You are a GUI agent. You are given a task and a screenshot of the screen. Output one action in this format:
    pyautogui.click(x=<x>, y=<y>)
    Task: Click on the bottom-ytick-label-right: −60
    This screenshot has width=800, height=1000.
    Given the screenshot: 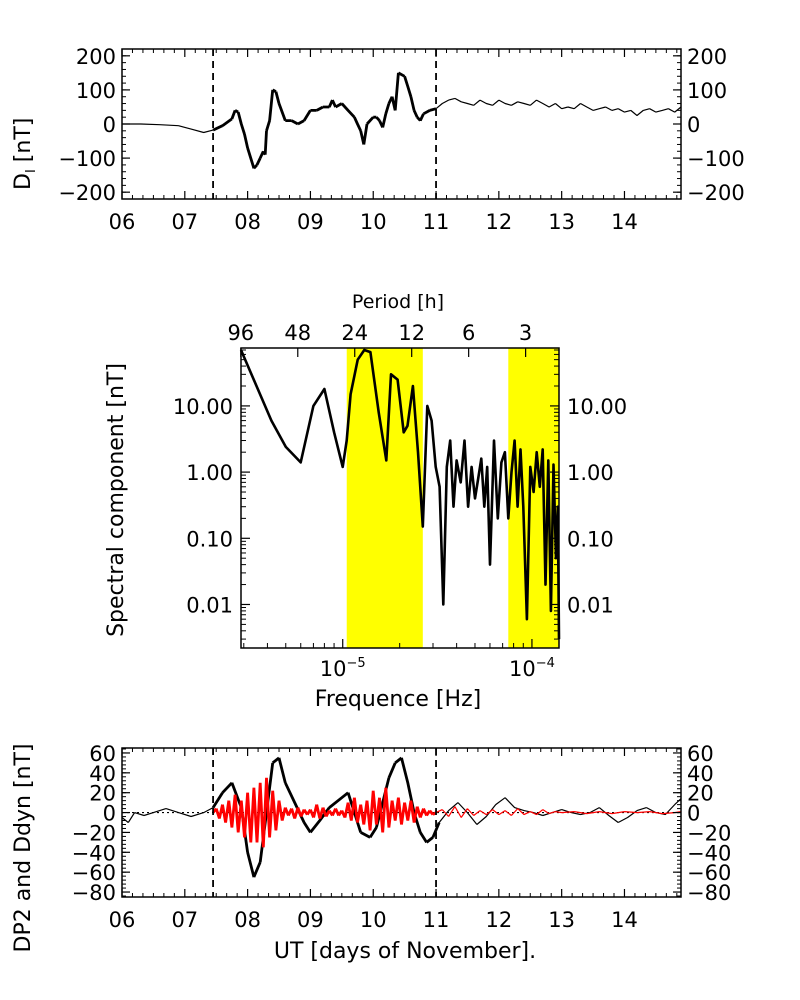 What is the action you would take?
    pyautogui.click(x=709, y=873)
    